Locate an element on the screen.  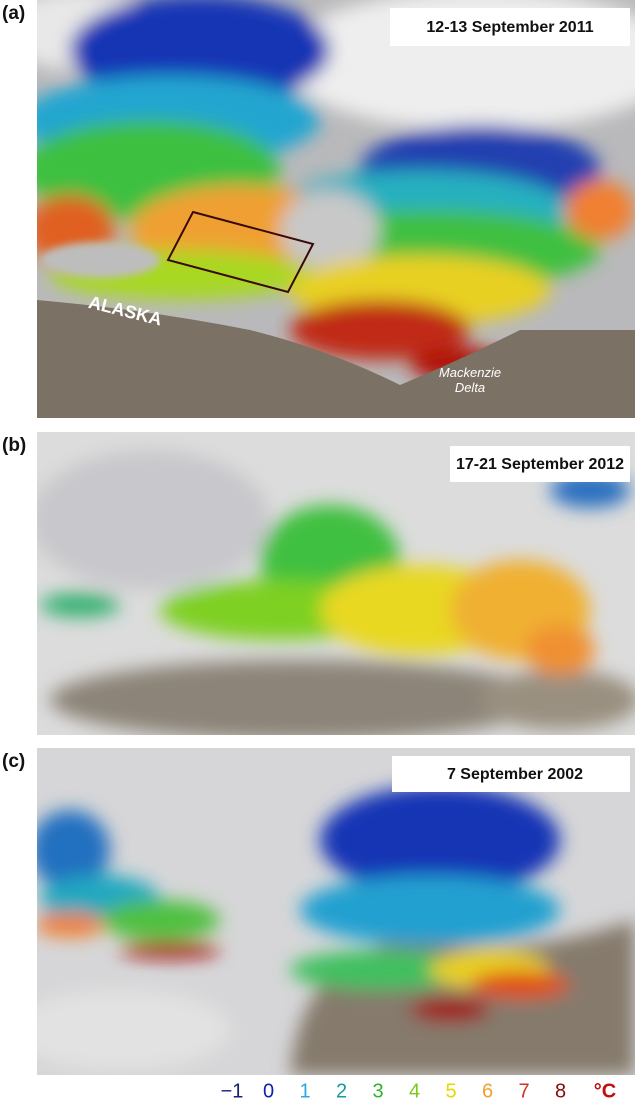
panel-letter: (a) is located at coordinates (13, 13).